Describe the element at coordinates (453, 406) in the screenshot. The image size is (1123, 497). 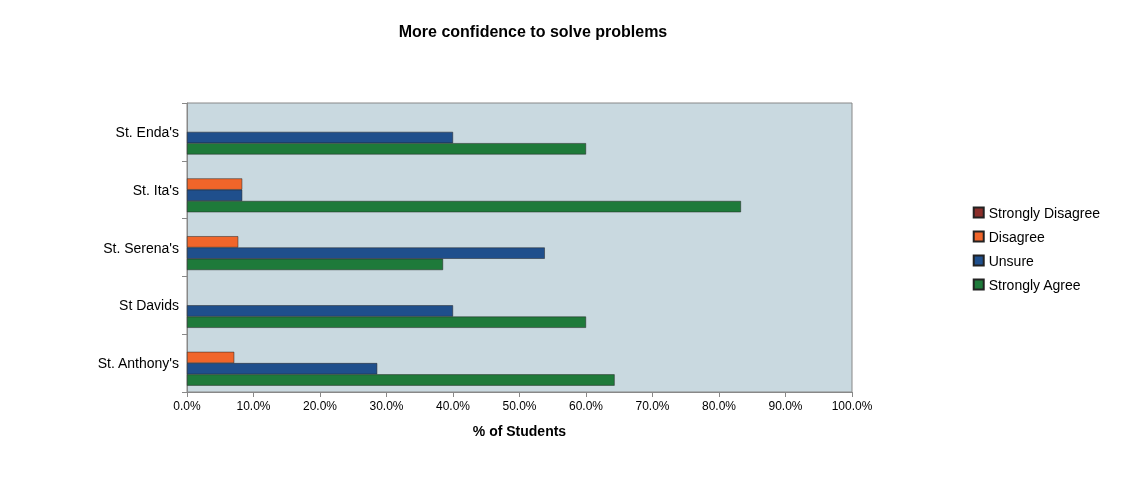
I see `x-tick-label: 40.0%` at that location.